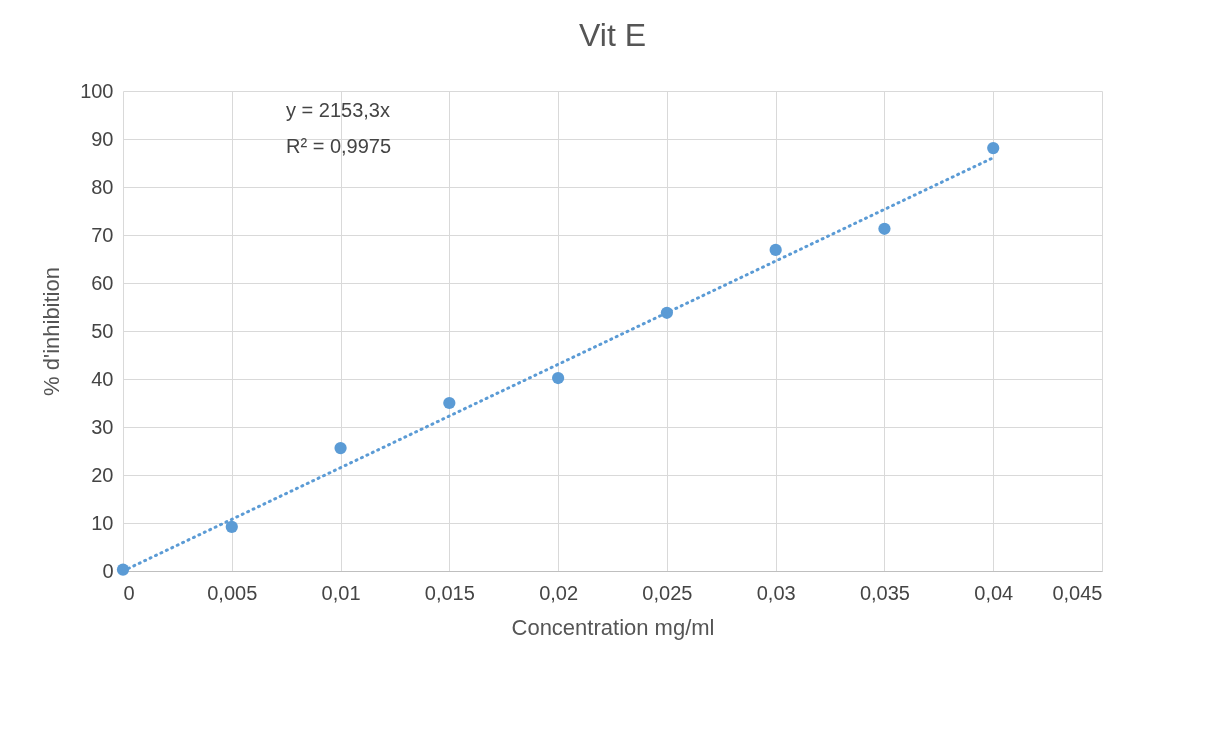 The width and height of the screenshot is (1205, 751). I want to click on y-tick-label: 100, so click(97, 90).